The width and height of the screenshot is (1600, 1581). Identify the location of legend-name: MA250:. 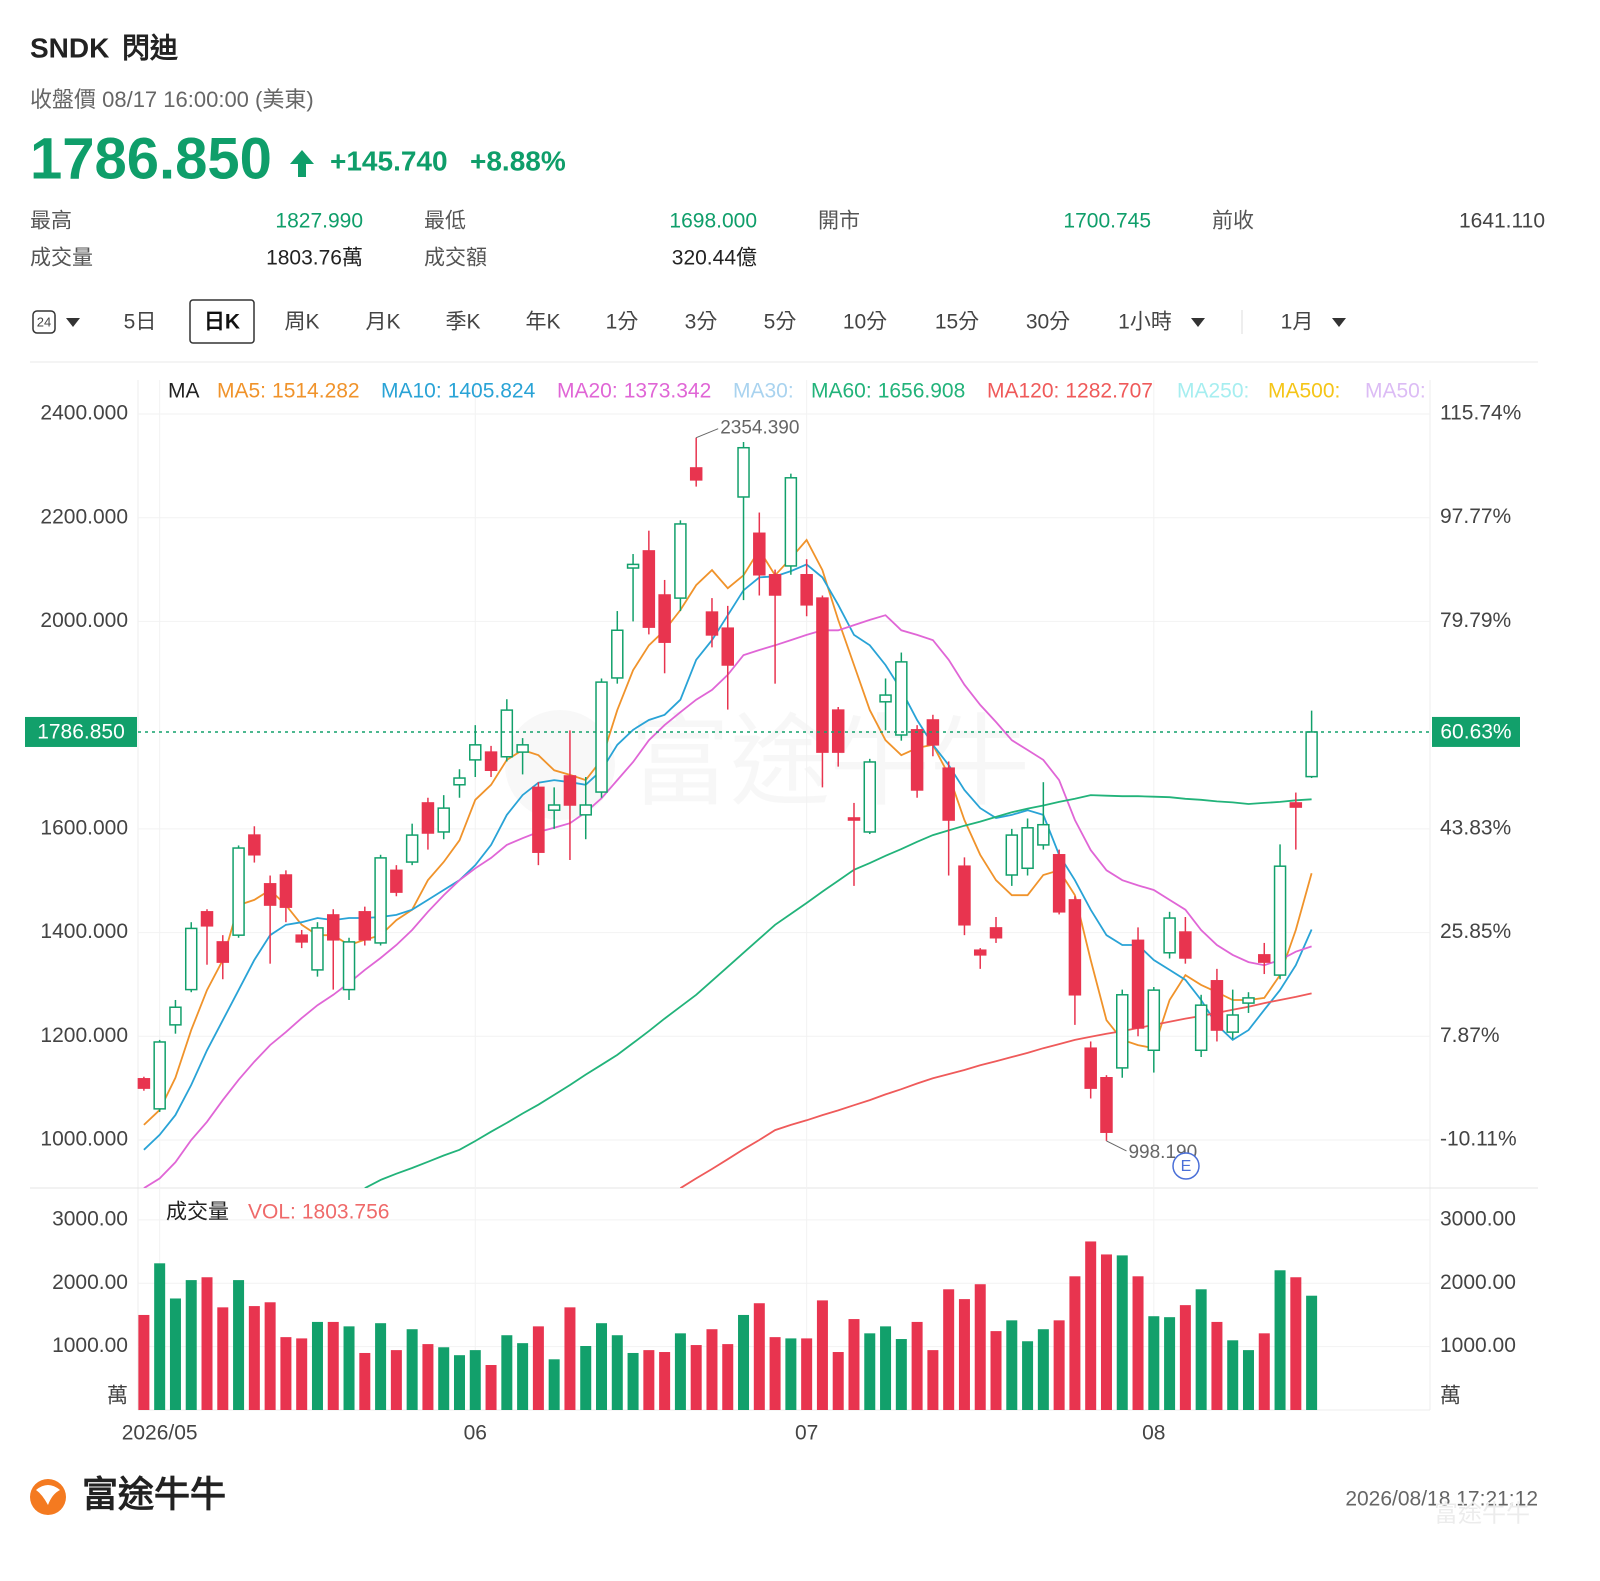
(1213, 391).